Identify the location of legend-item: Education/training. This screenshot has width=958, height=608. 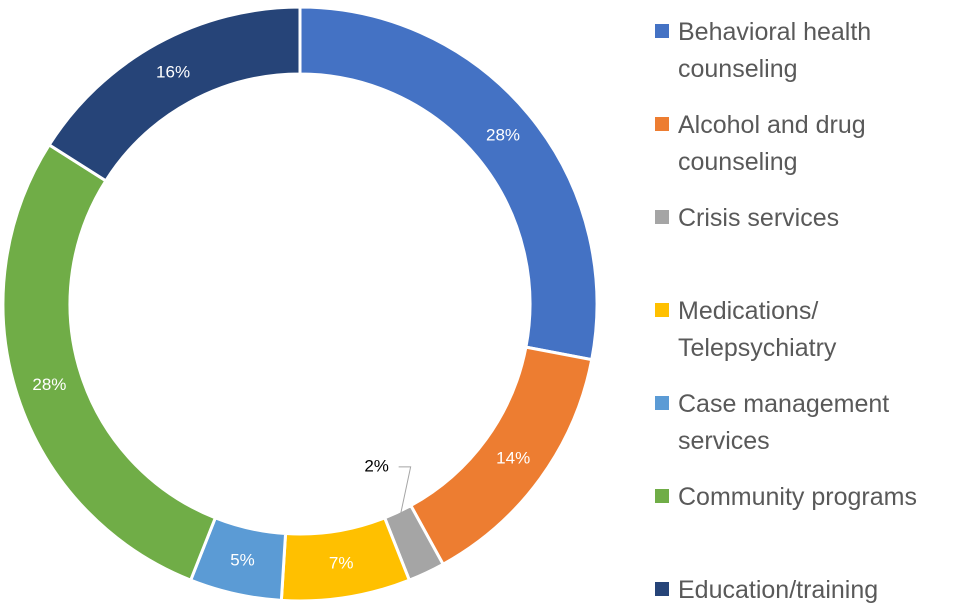
(805, 590).